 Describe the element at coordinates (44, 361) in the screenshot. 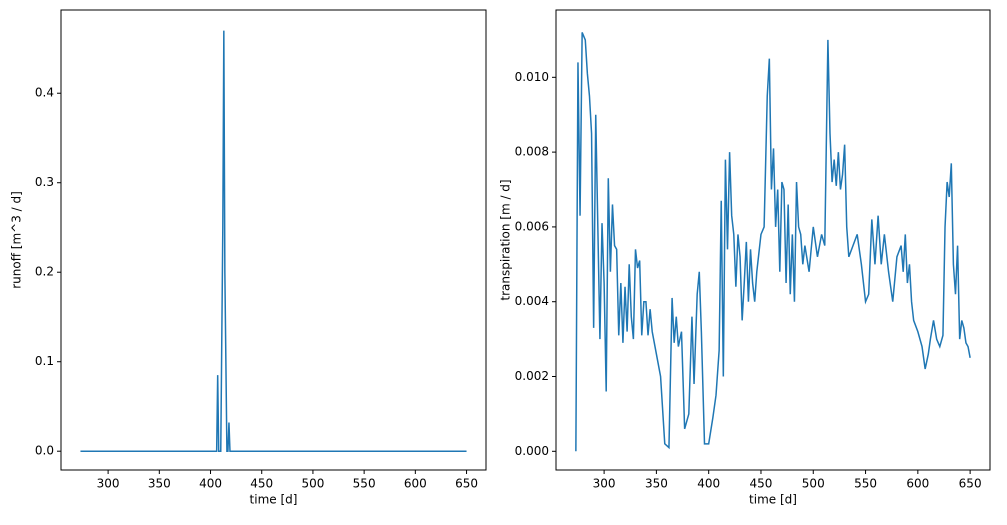

I see `y-tick-label: 0.1` at that location.